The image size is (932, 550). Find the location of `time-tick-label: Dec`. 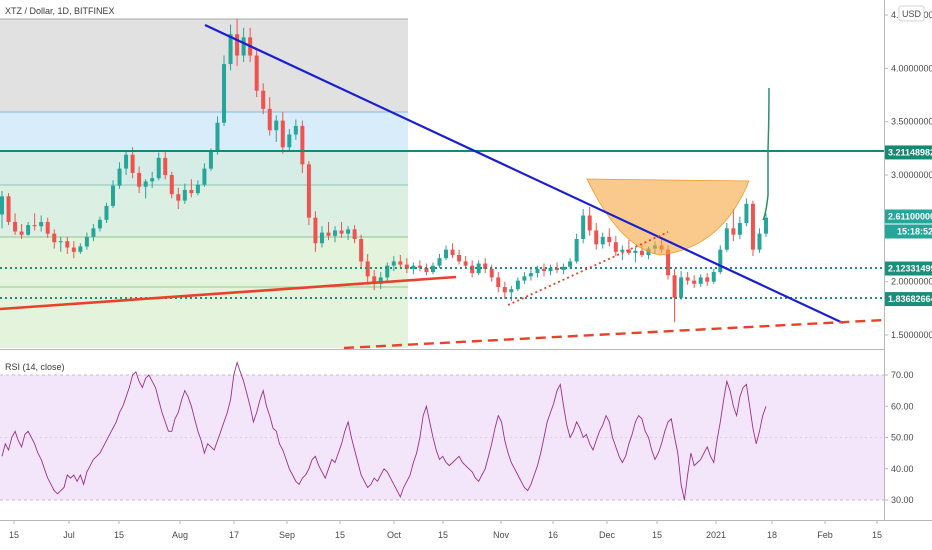

time-tick-label: Dec is located at coordinates (607, 535).